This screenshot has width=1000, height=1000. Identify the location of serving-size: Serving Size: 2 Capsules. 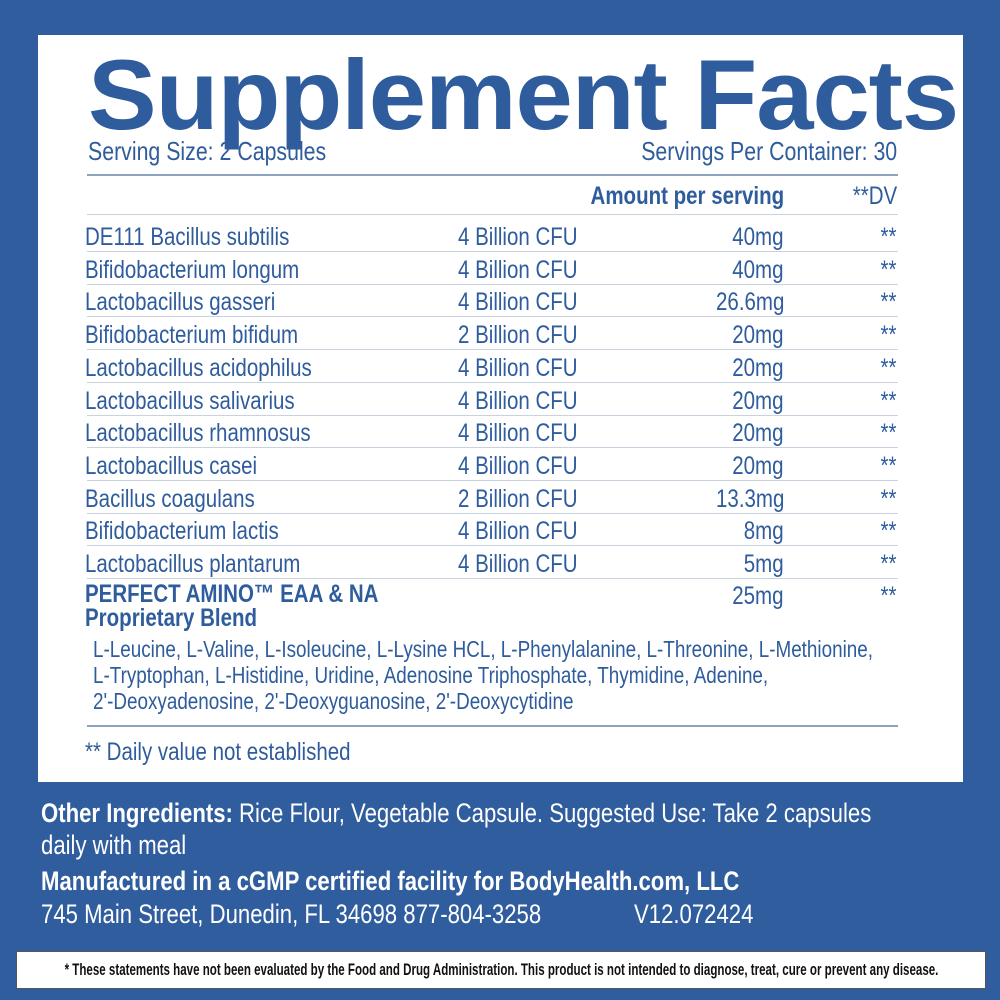
(207, 151).